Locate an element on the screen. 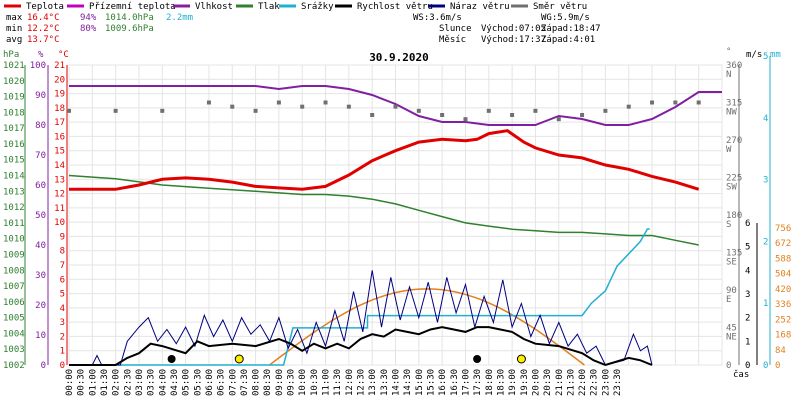  tick-label-time: 14:30 is located at coordinates (408, 382).